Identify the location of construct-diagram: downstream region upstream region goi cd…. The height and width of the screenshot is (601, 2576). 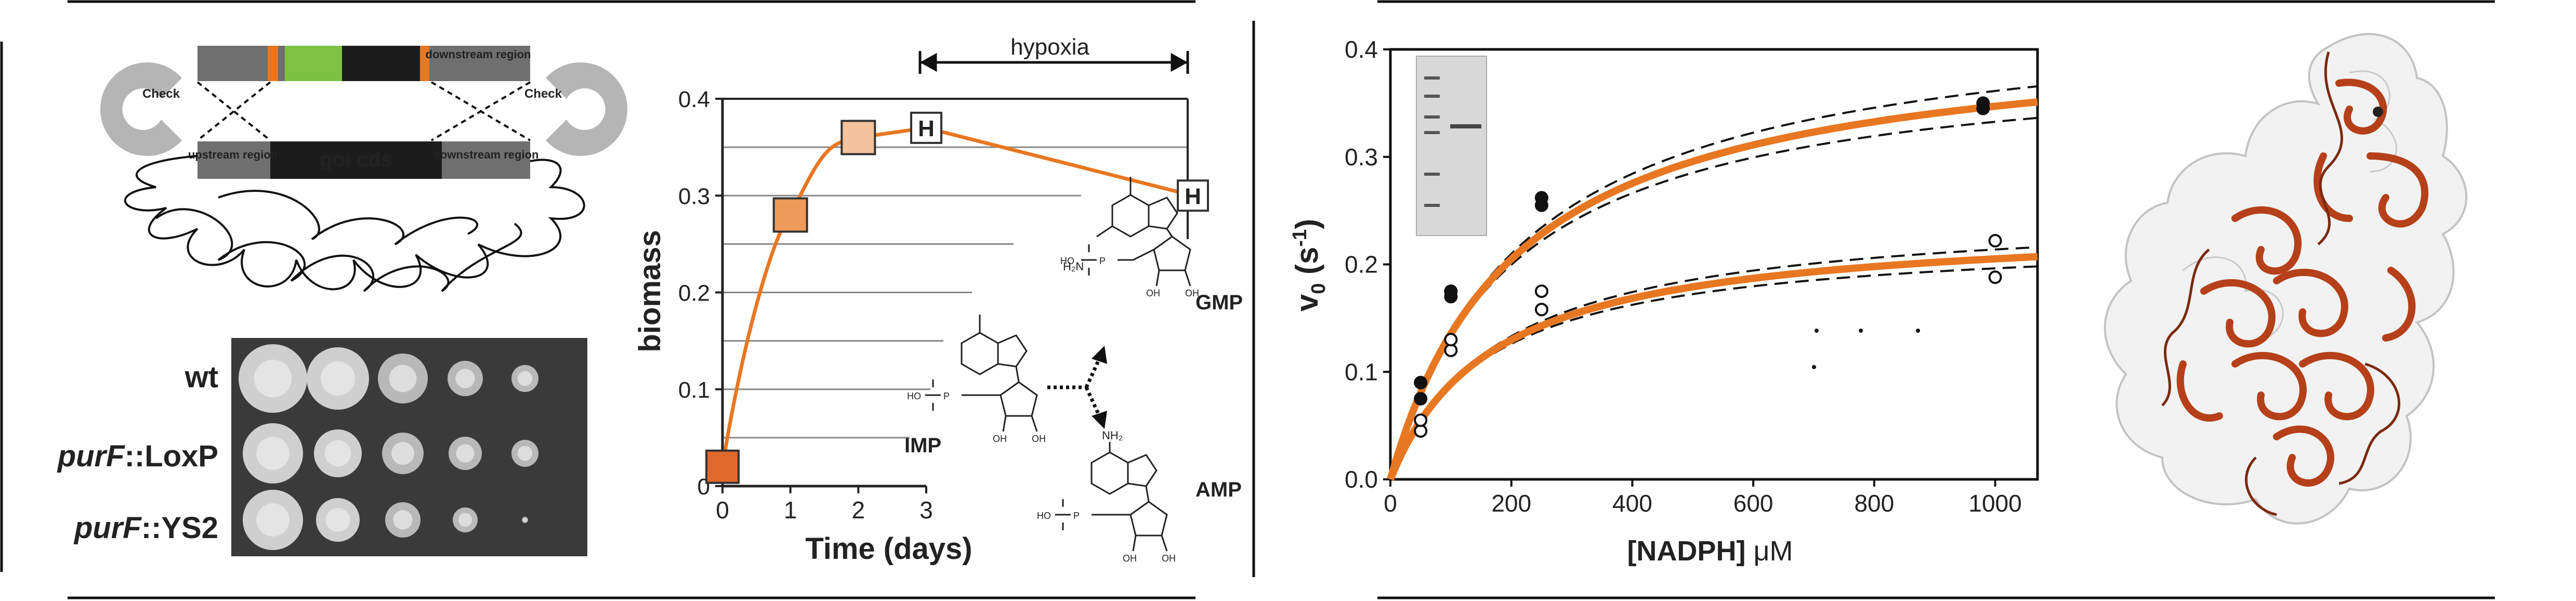
(364, 169).